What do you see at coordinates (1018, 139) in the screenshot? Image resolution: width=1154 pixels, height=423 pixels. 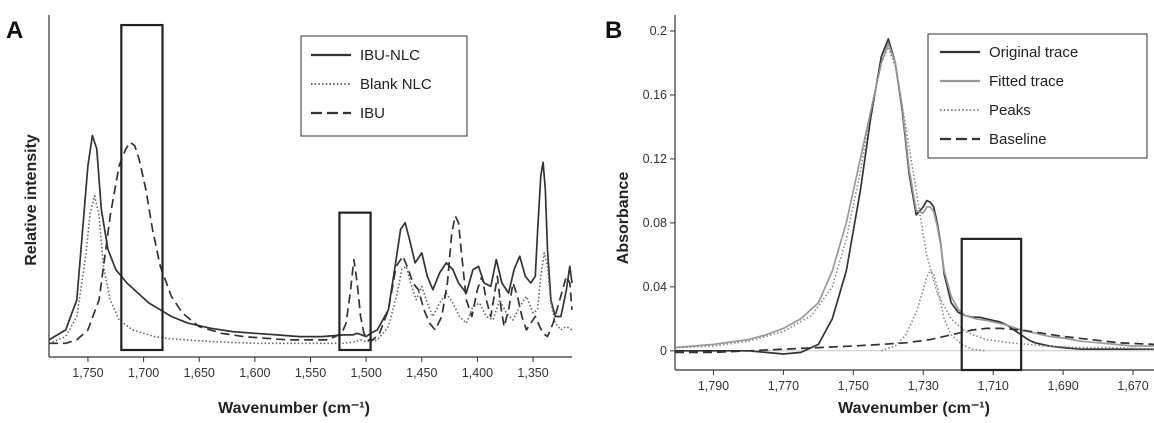 I see `legend-label-baseline: Baseline` at bounding box center [1018, 139].